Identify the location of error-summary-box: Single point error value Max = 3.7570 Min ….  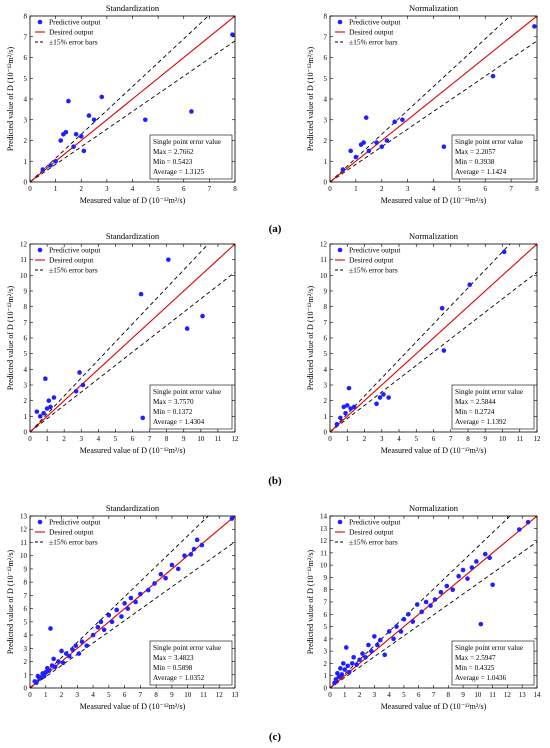
(191, 407).